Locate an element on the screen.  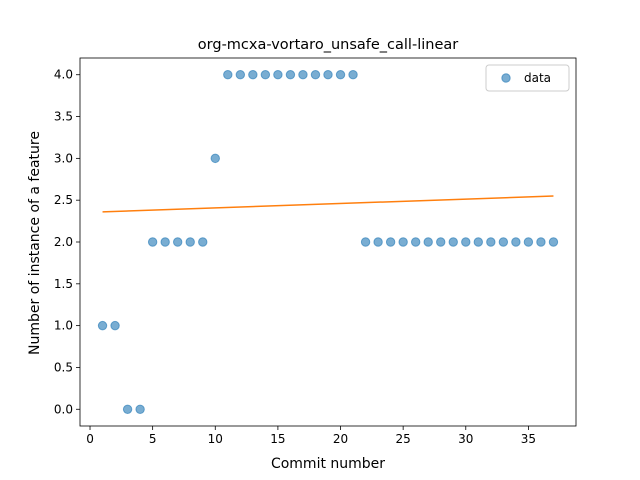
legend: data is located at coordinates (527, 78).